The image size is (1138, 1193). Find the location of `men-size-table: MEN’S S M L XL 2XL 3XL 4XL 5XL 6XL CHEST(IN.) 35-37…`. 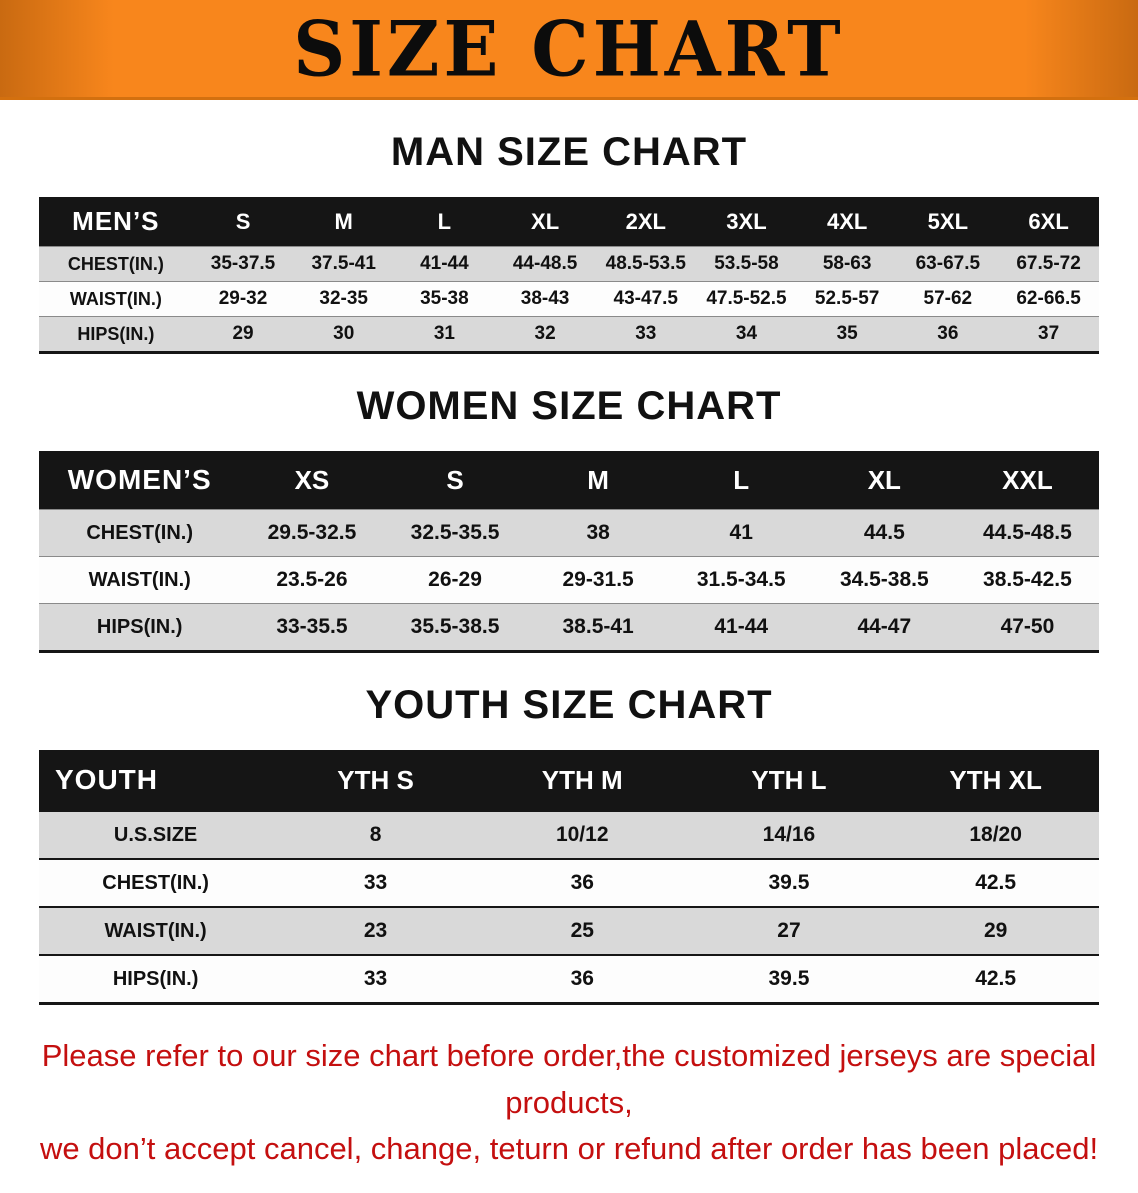

men-size-table: MEN’S S M L XL 2XL 3XL 4XL 5XL 6XL CHEST(IN.) 35-37… is located at coordinates (569, 275).